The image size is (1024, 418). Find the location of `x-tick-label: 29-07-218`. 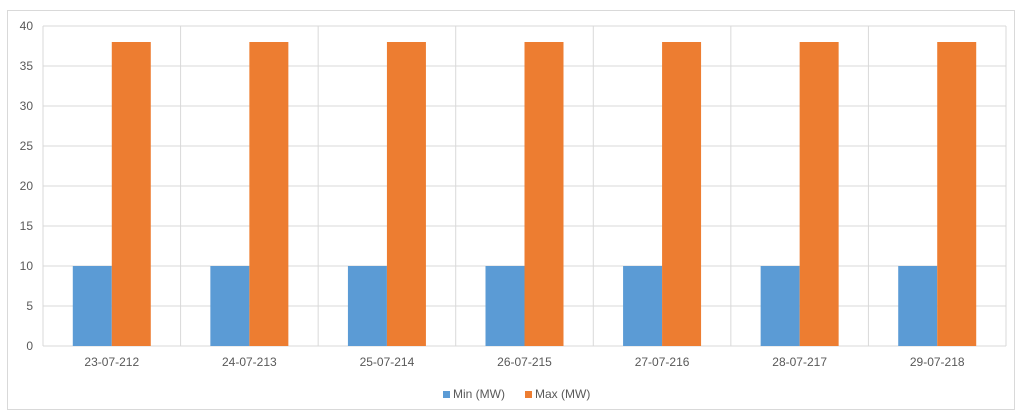

x-tick-label: 29-07-218 is located at coordinates (937, 362).